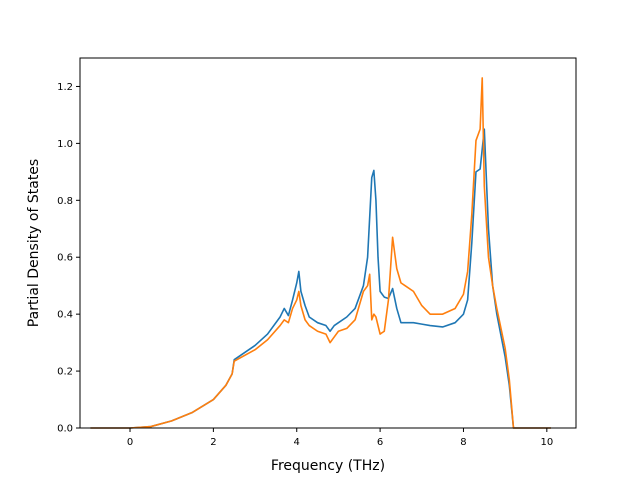 The width and height of the screenshot is (640, 480). What do you see at coordinates (65, 201) in the screenshot?
I see `y-tick-label: 0.8` at bounding box center [65, 201].